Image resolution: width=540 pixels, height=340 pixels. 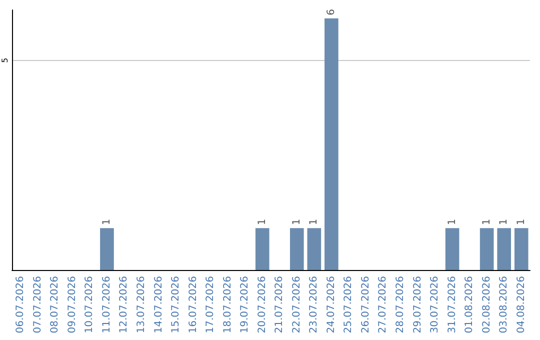 I want to click on x-tick-label: 24.07.2026, so click(x=331, y=305).